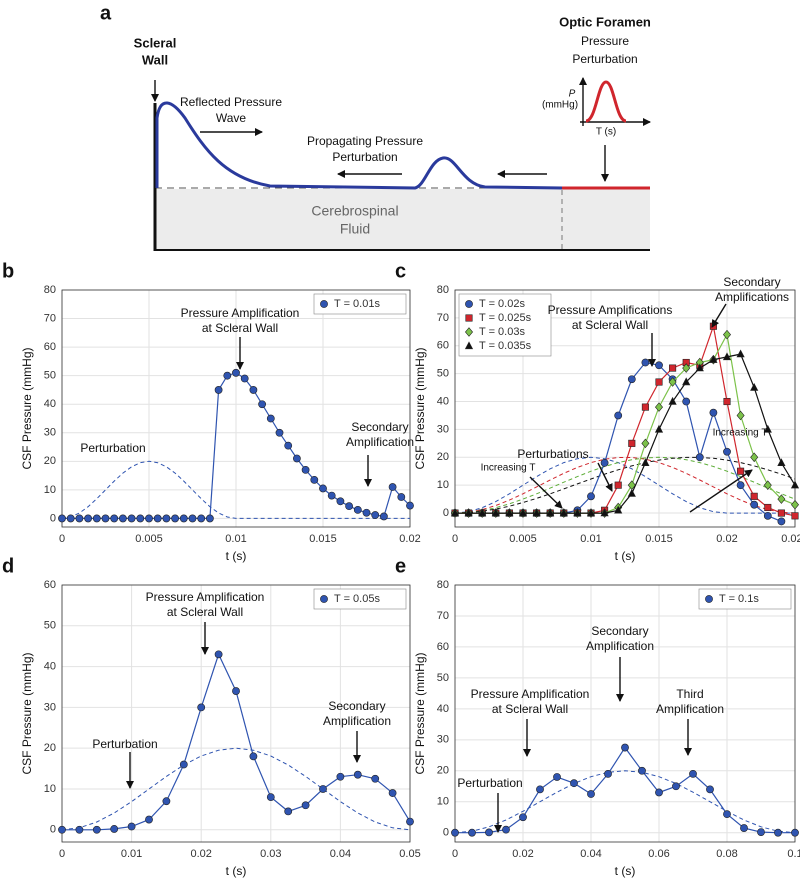 Image resolution: width=800 pixels, height=891 pixels. Describe the element at coordinates (420, 713) in the screenshot. I see `y-axis-label: CSF Pressure (mmHg)` at that location.